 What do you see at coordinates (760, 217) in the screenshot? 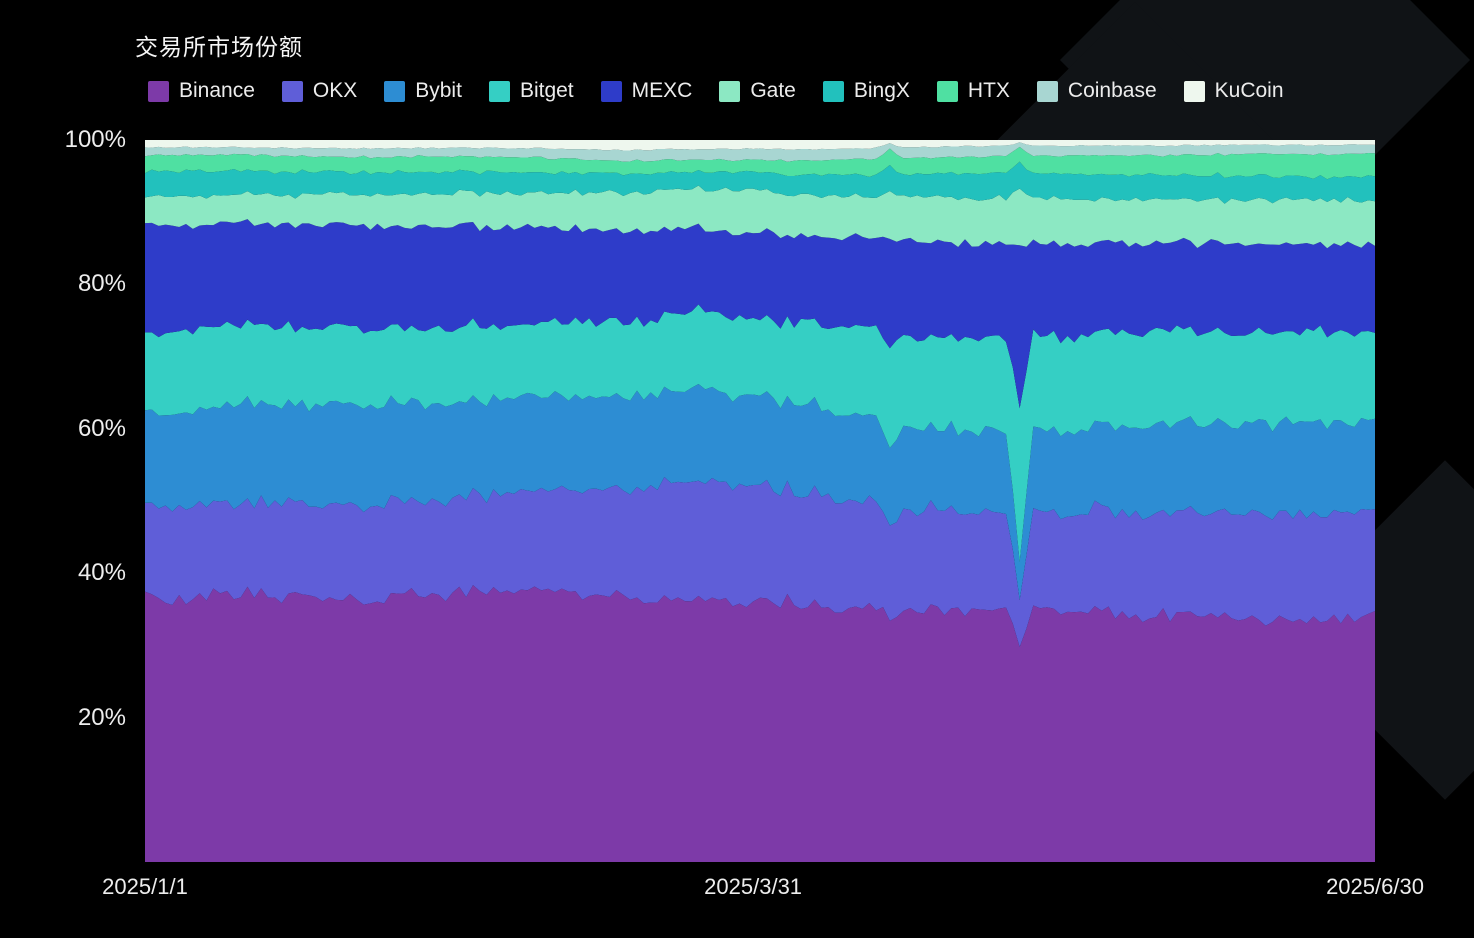
I see `area-series-gate` at bounding box center [760, 217].